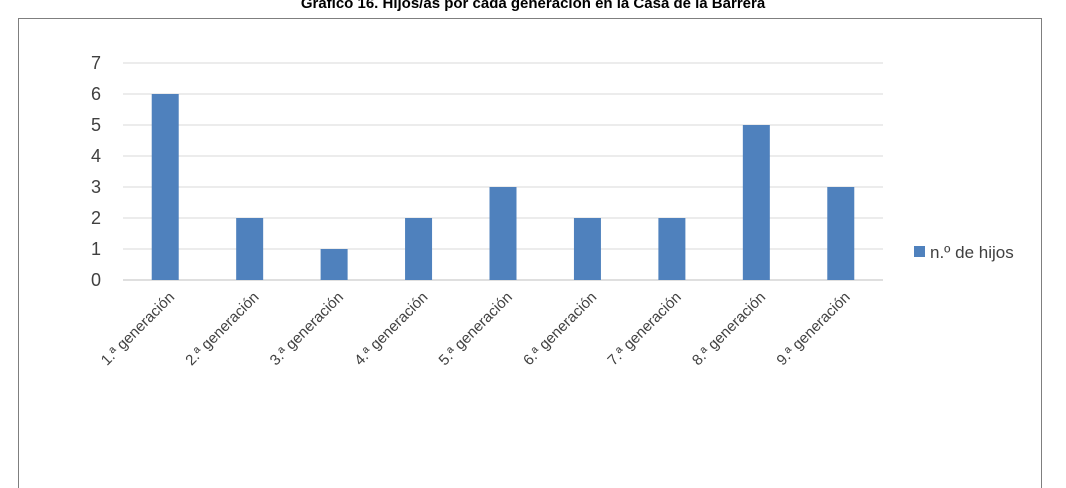 The width and height of the screenshot is (1066, 488). I want to click on x-tick-label: 2.ª generación, so click(222, 329).